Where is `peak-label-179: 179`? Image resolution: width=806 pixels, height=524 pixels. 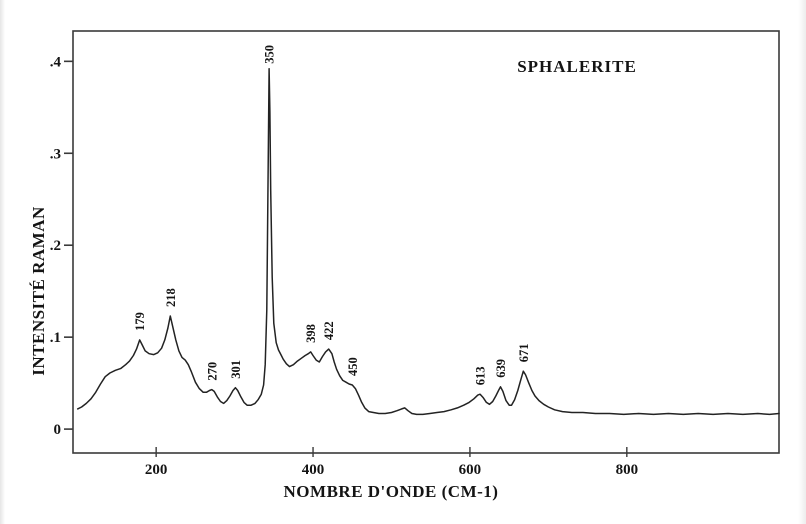
peak-label-179: 179 is located at coordinates (140, 321).